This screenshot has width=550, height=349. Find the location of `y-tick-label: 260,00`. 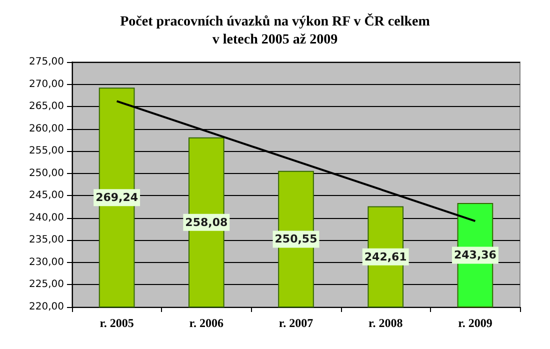

y-tick-label: 260,00 is located at coordinates (46, 128).